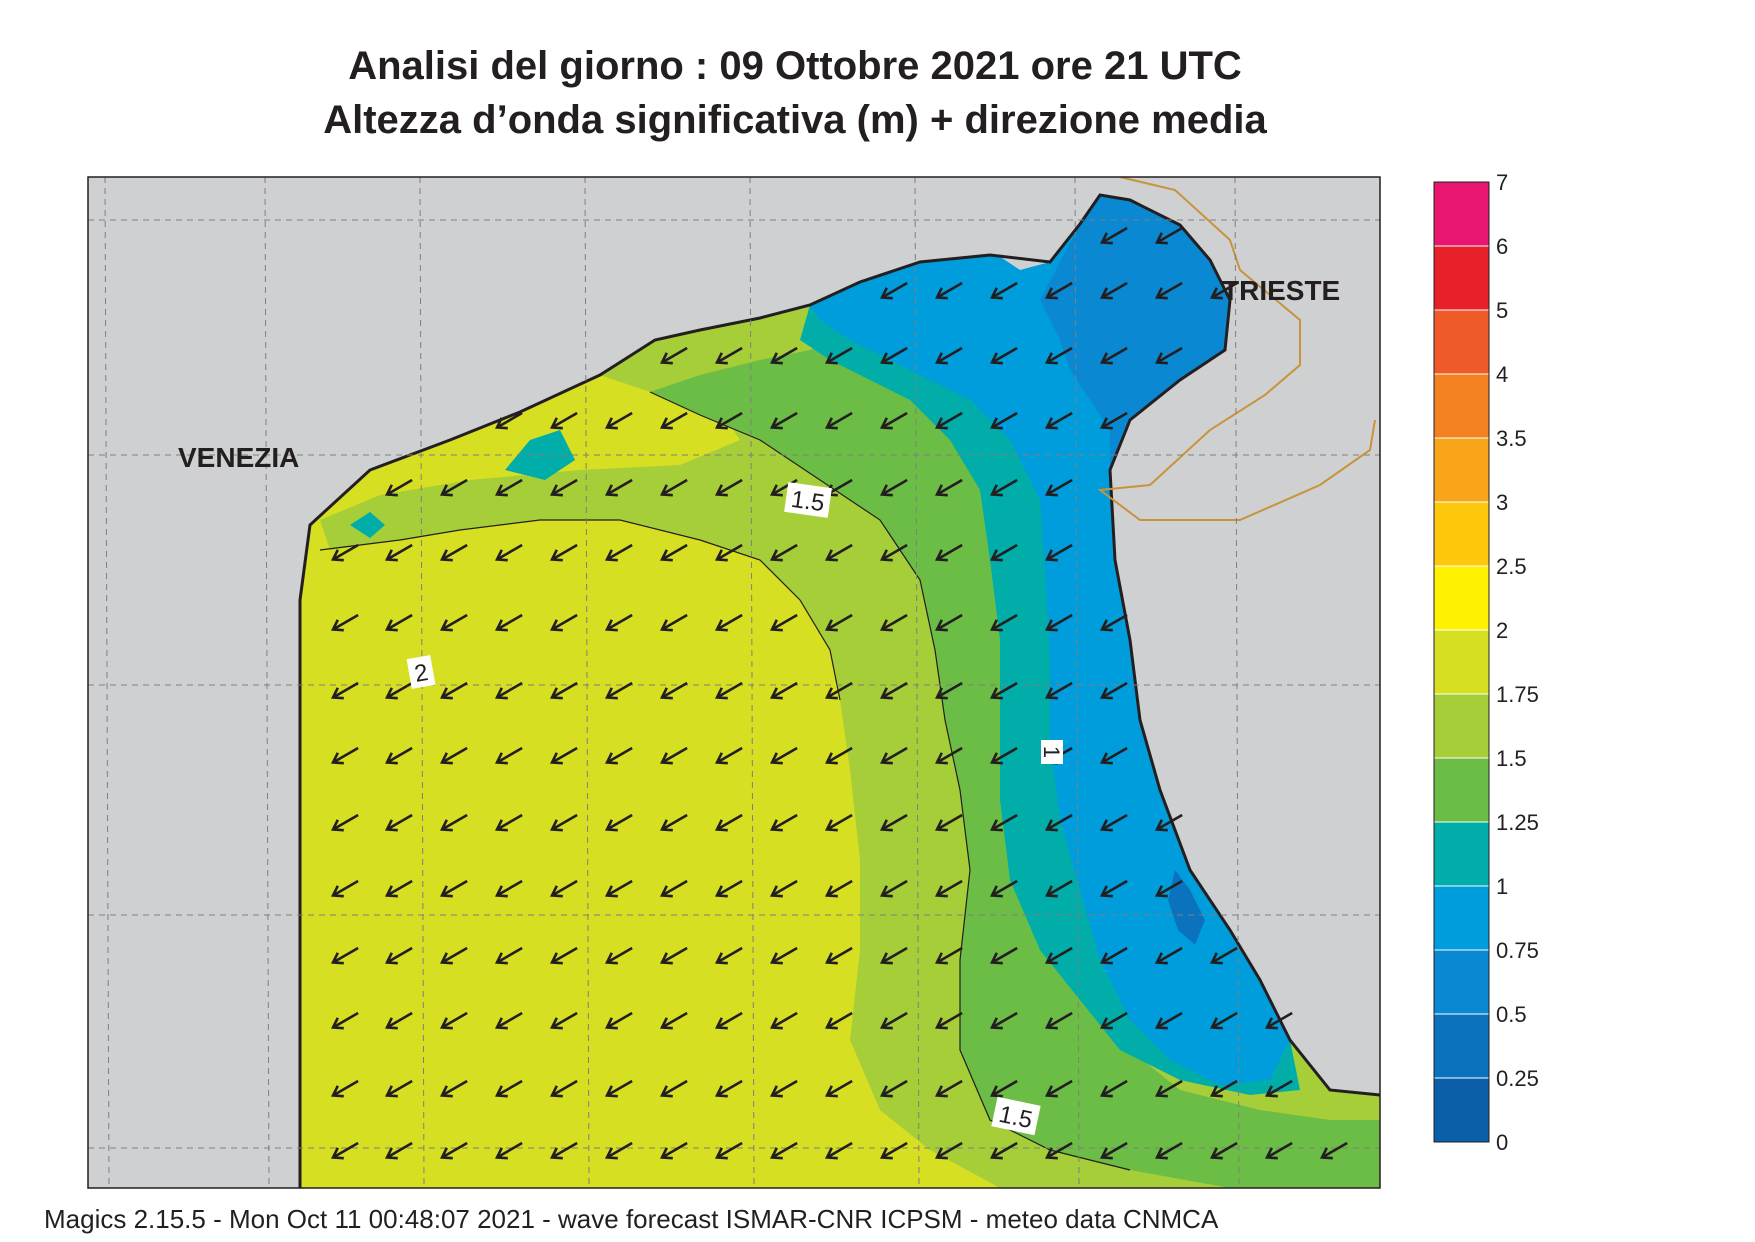 This screenshot has width=1755, height=1242. Describe the element at coordinates (1517, 1078) in the screenshot. I see `legend-tick-label: 0.25` at that location.